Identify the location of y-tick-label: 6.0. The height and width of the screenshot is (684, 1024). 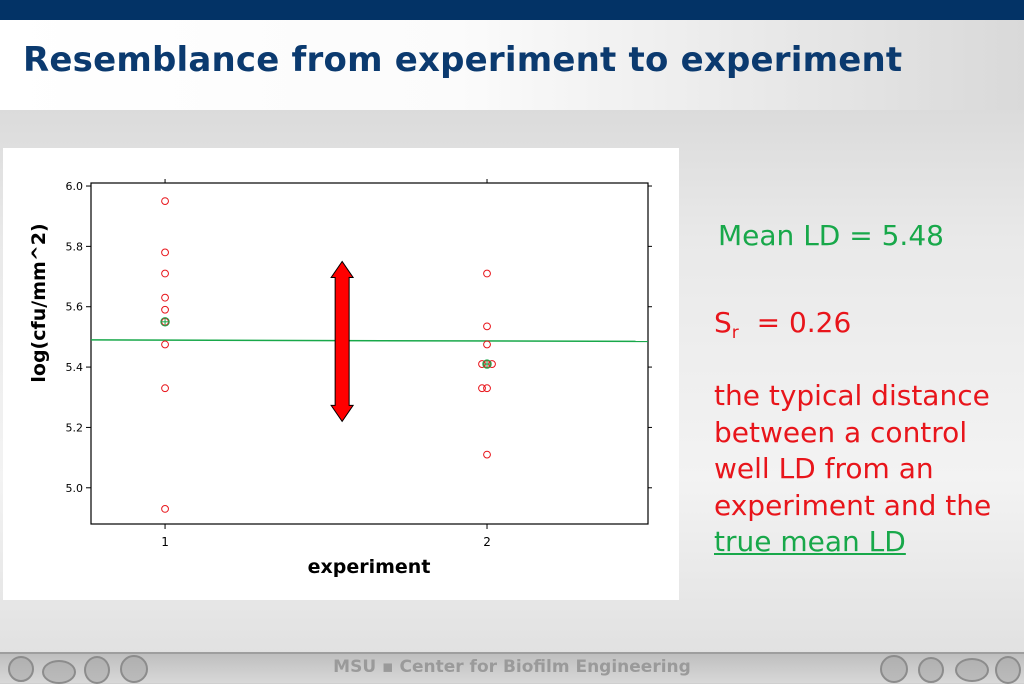
(75, 186).